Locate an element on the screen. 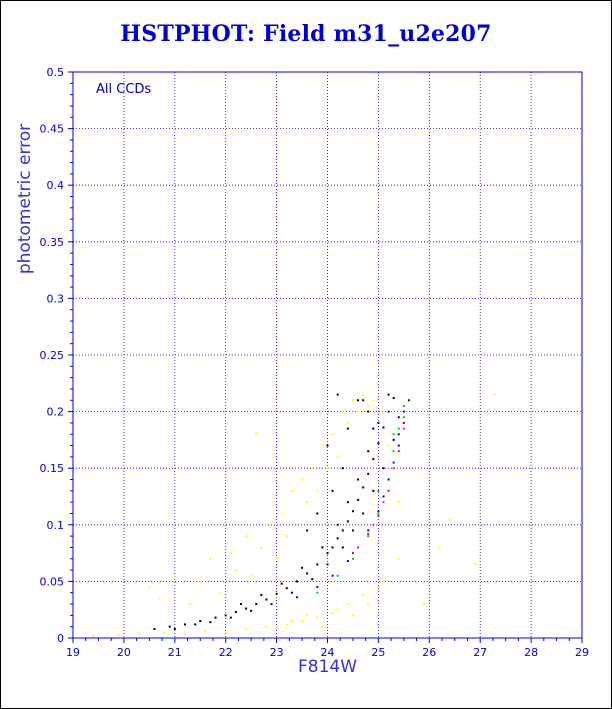 Image resolution: width=612 pixels, height=709 pixels. chart-title: HSTPHOT: Field m31_u2e207 is located at coordinates (306, 34).